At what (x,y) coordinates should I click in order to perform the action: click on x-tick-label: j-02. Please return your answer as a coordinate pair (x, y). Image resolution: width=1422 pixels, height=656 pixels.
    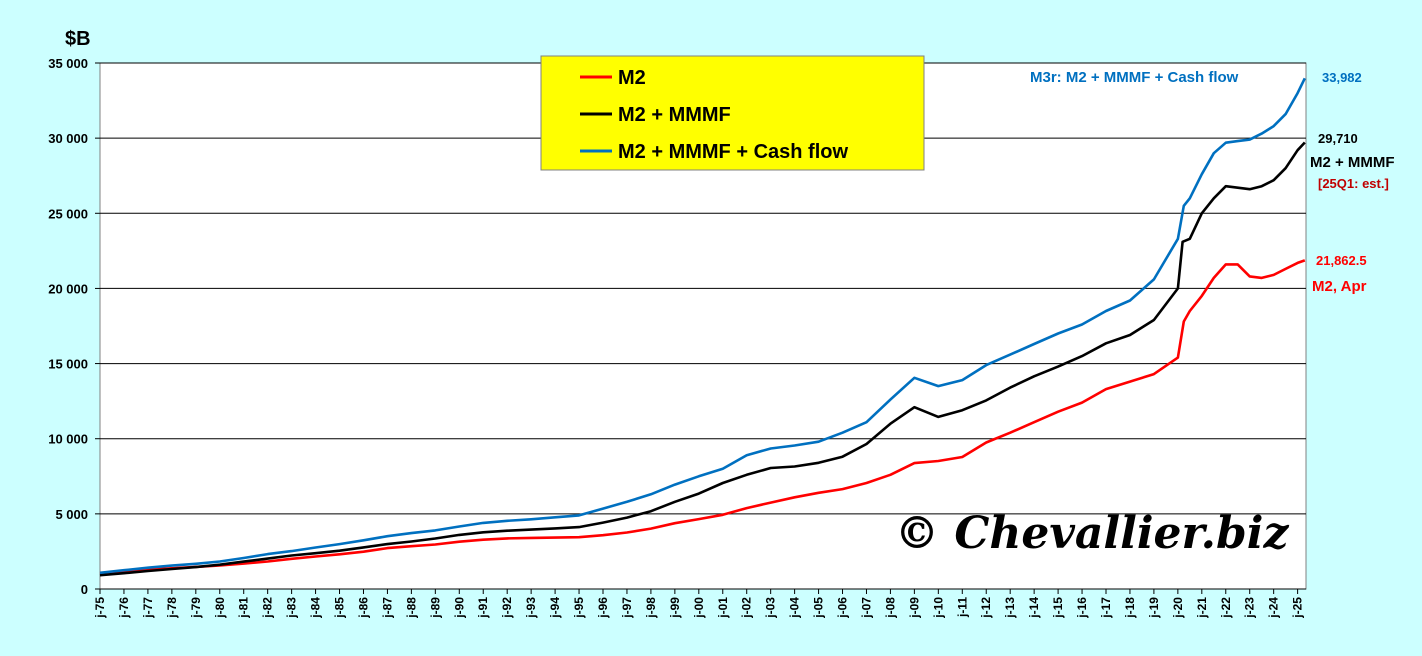
    Looking at the image, I should click on (747, 608).